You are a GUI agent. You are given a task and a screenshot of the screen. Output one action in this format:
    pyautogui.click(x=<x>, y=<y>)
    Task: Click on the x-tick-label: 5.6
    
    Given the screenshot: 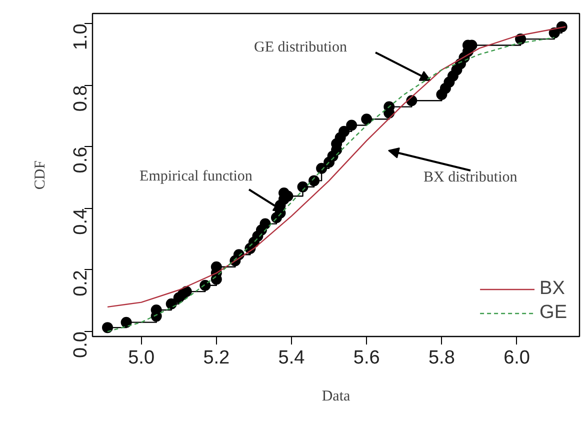 What is the action you would take?
    pyautogui.click(x=366, y=358)
    